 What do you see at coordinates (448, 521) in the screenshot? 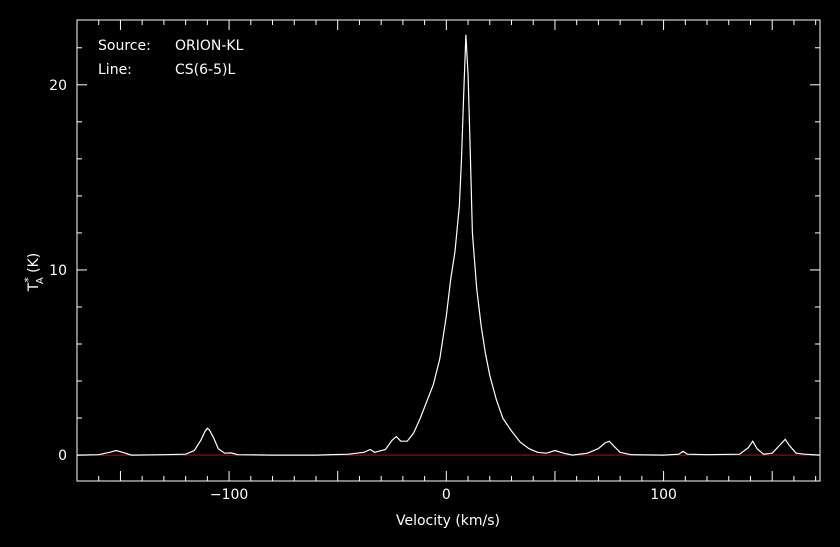
I see `x-axis-label: Velocity (km/s)` at bounding box center [448, 521].